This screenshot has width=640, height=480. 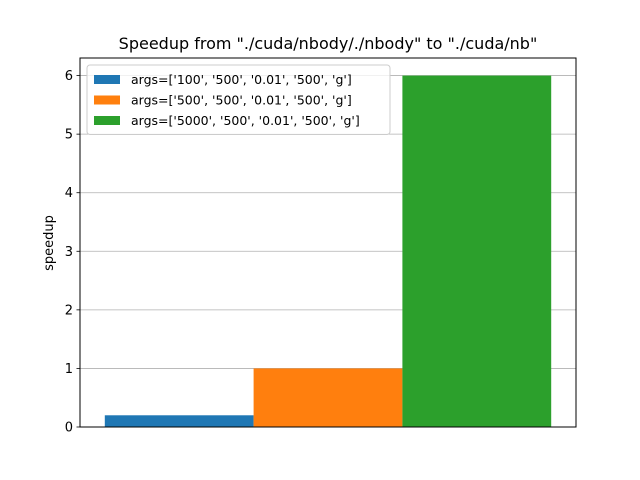 I want to click on legend-label-2: args=['500', '500', '0.01', '500', 'g'], so click(x=241, y=100).